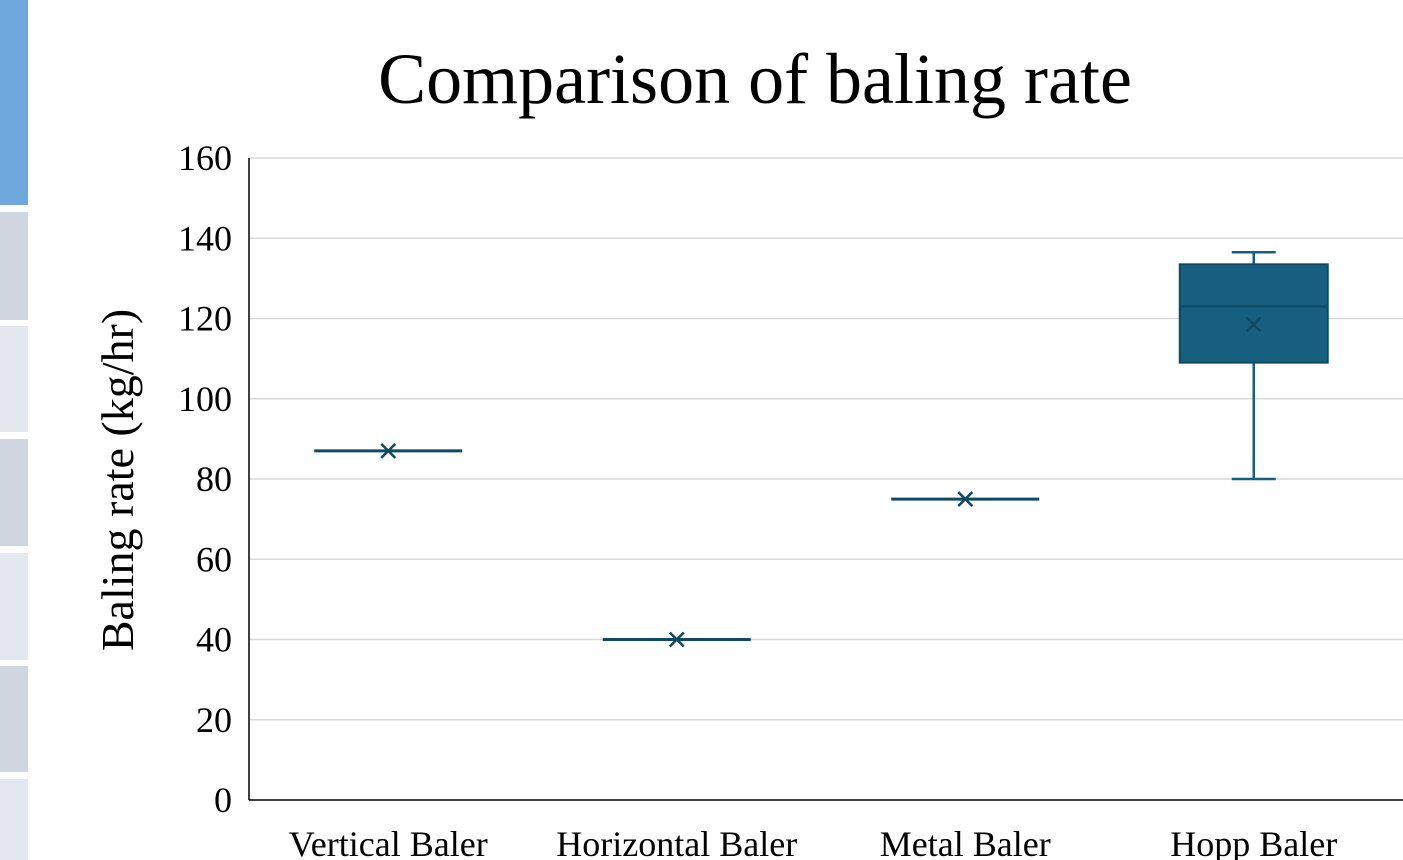 Image resolution: width=1403 pixels, height=860 pixels. I want to click on box-horizontal-baler, so click(676, 639).